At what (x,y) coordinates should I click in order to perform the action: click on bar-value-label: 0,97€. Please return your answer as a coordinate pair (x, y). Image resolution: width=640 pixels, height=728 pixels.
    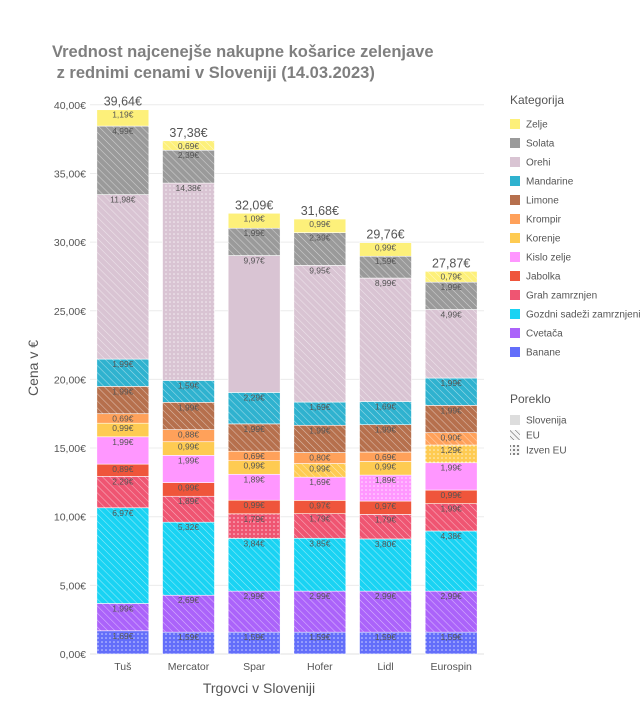
    Looking at the image, I should click on (386, 506).